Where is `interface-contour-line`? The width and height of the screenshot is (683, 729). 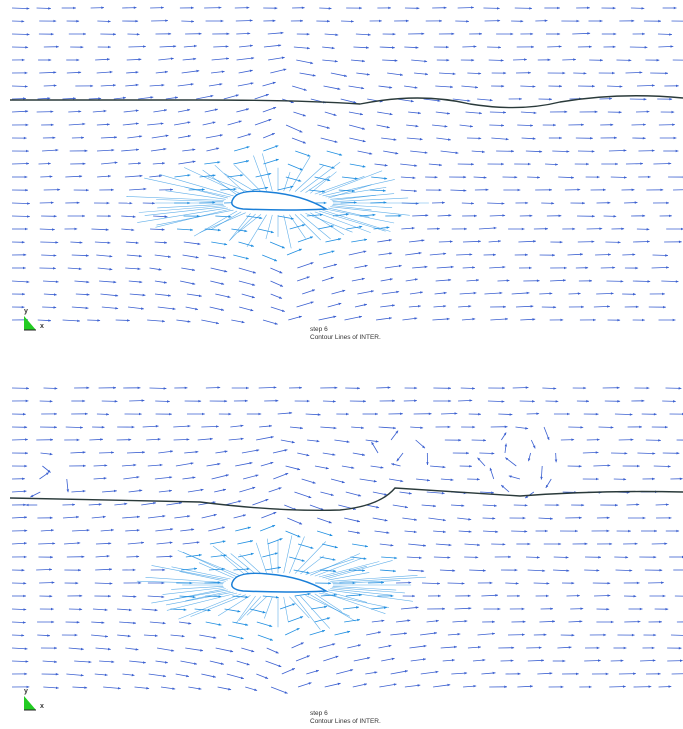 interface-contour-line is located at coordinates (346, 102).